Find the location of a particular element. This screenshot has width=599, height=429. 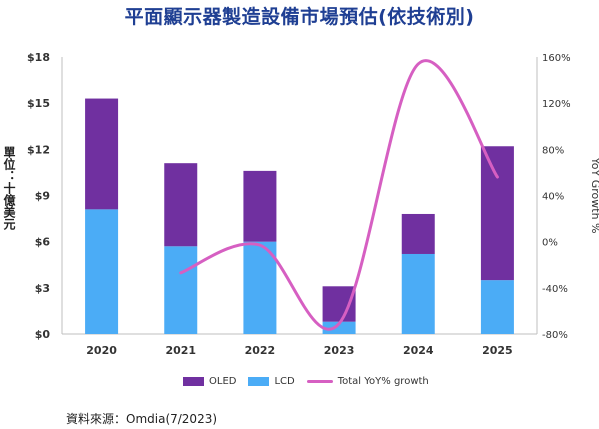

bar-oled-2020 is located at coordinates (102, 154).